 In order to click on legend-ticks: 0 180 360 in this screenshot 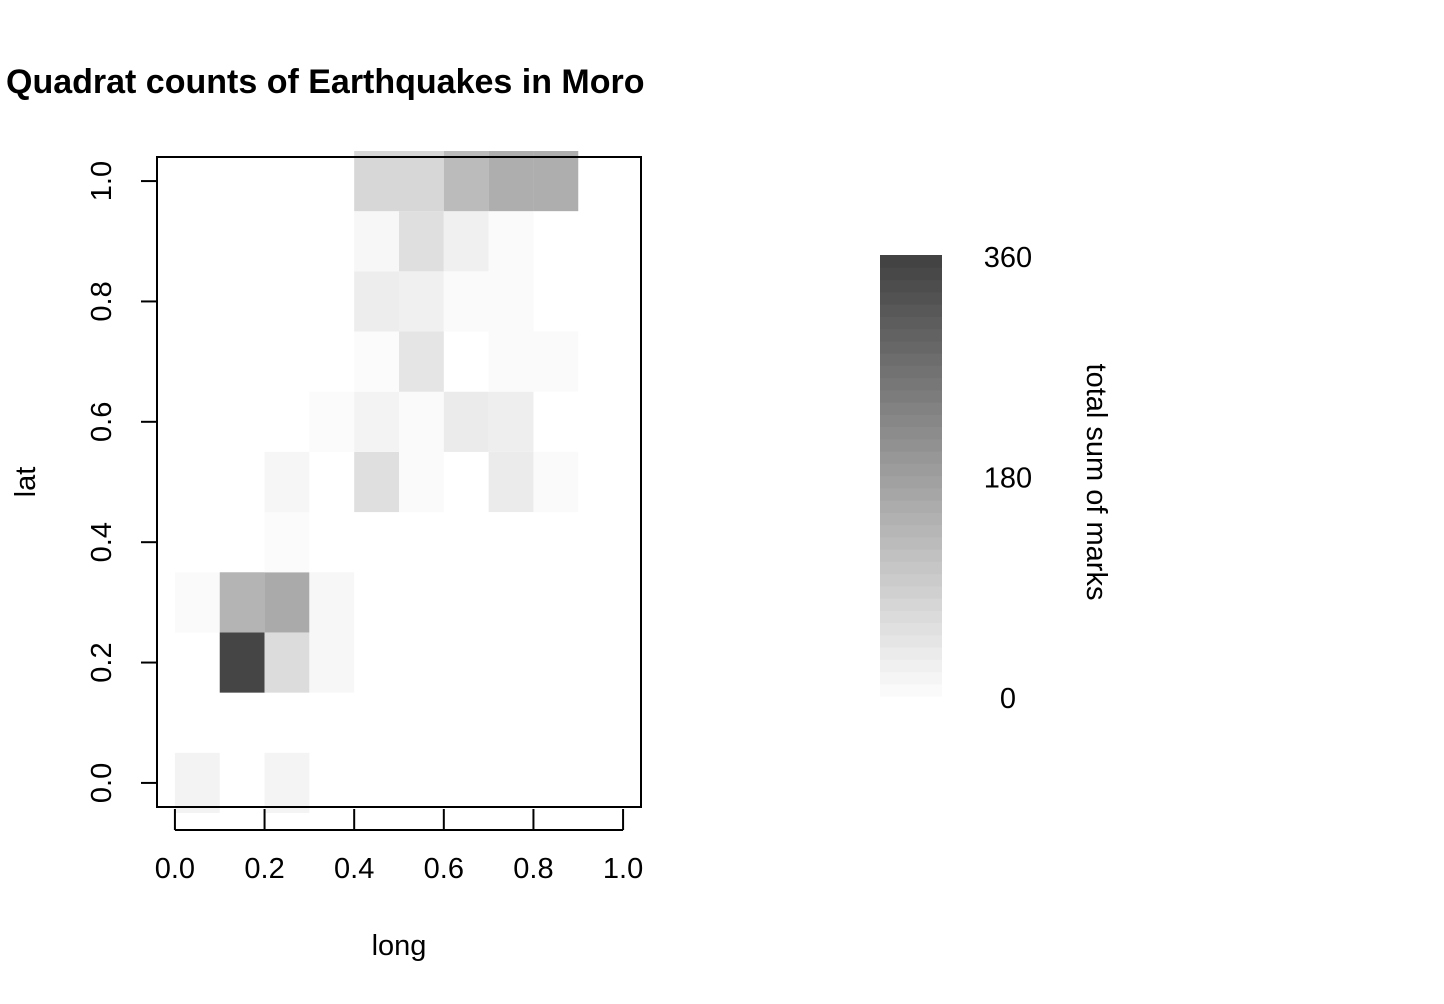, I will do `click(1008, 478)`.